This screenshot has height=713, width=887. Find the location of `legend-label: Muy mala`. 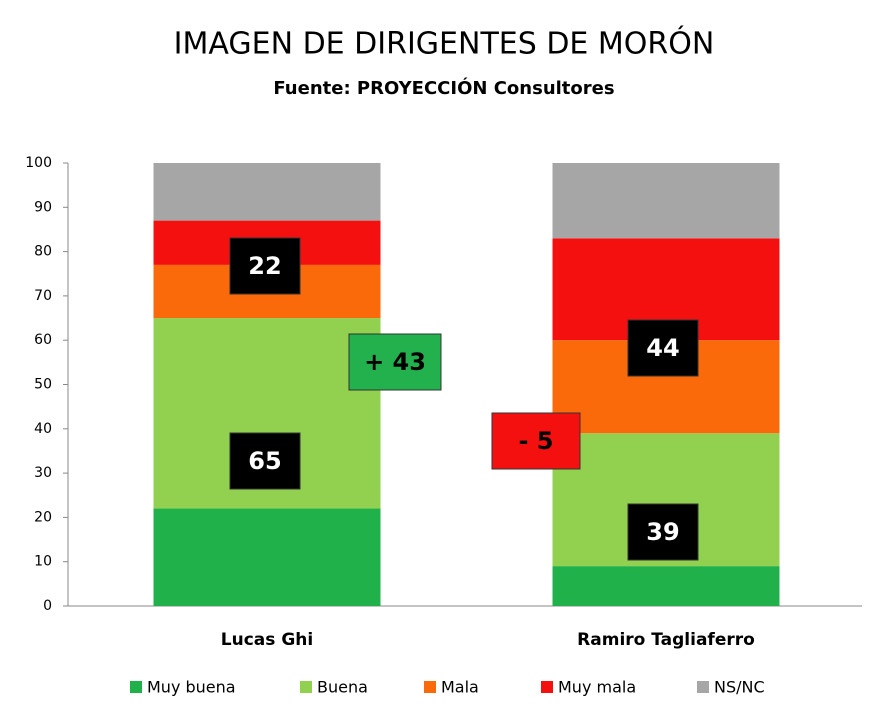

legend-label: Muy mala is located at coordinates (597, 687).